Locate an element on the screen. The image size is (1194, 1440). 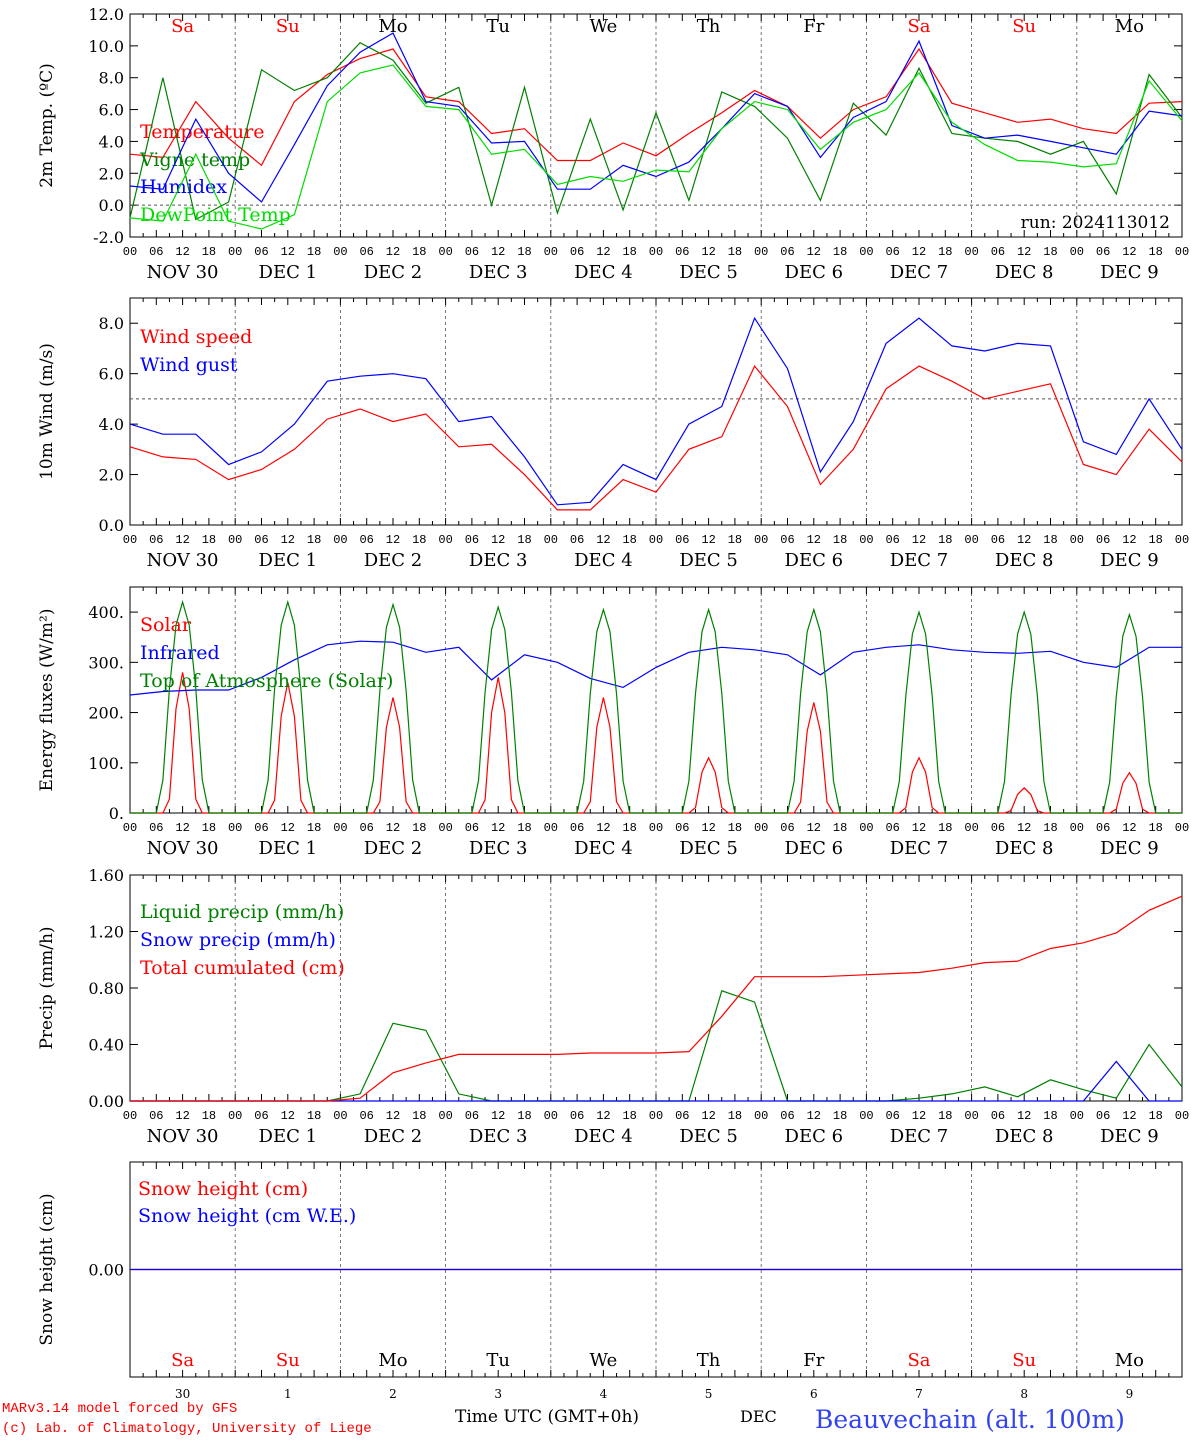
y-tick-label: 0.40 is located at coordinates (106, 1045).